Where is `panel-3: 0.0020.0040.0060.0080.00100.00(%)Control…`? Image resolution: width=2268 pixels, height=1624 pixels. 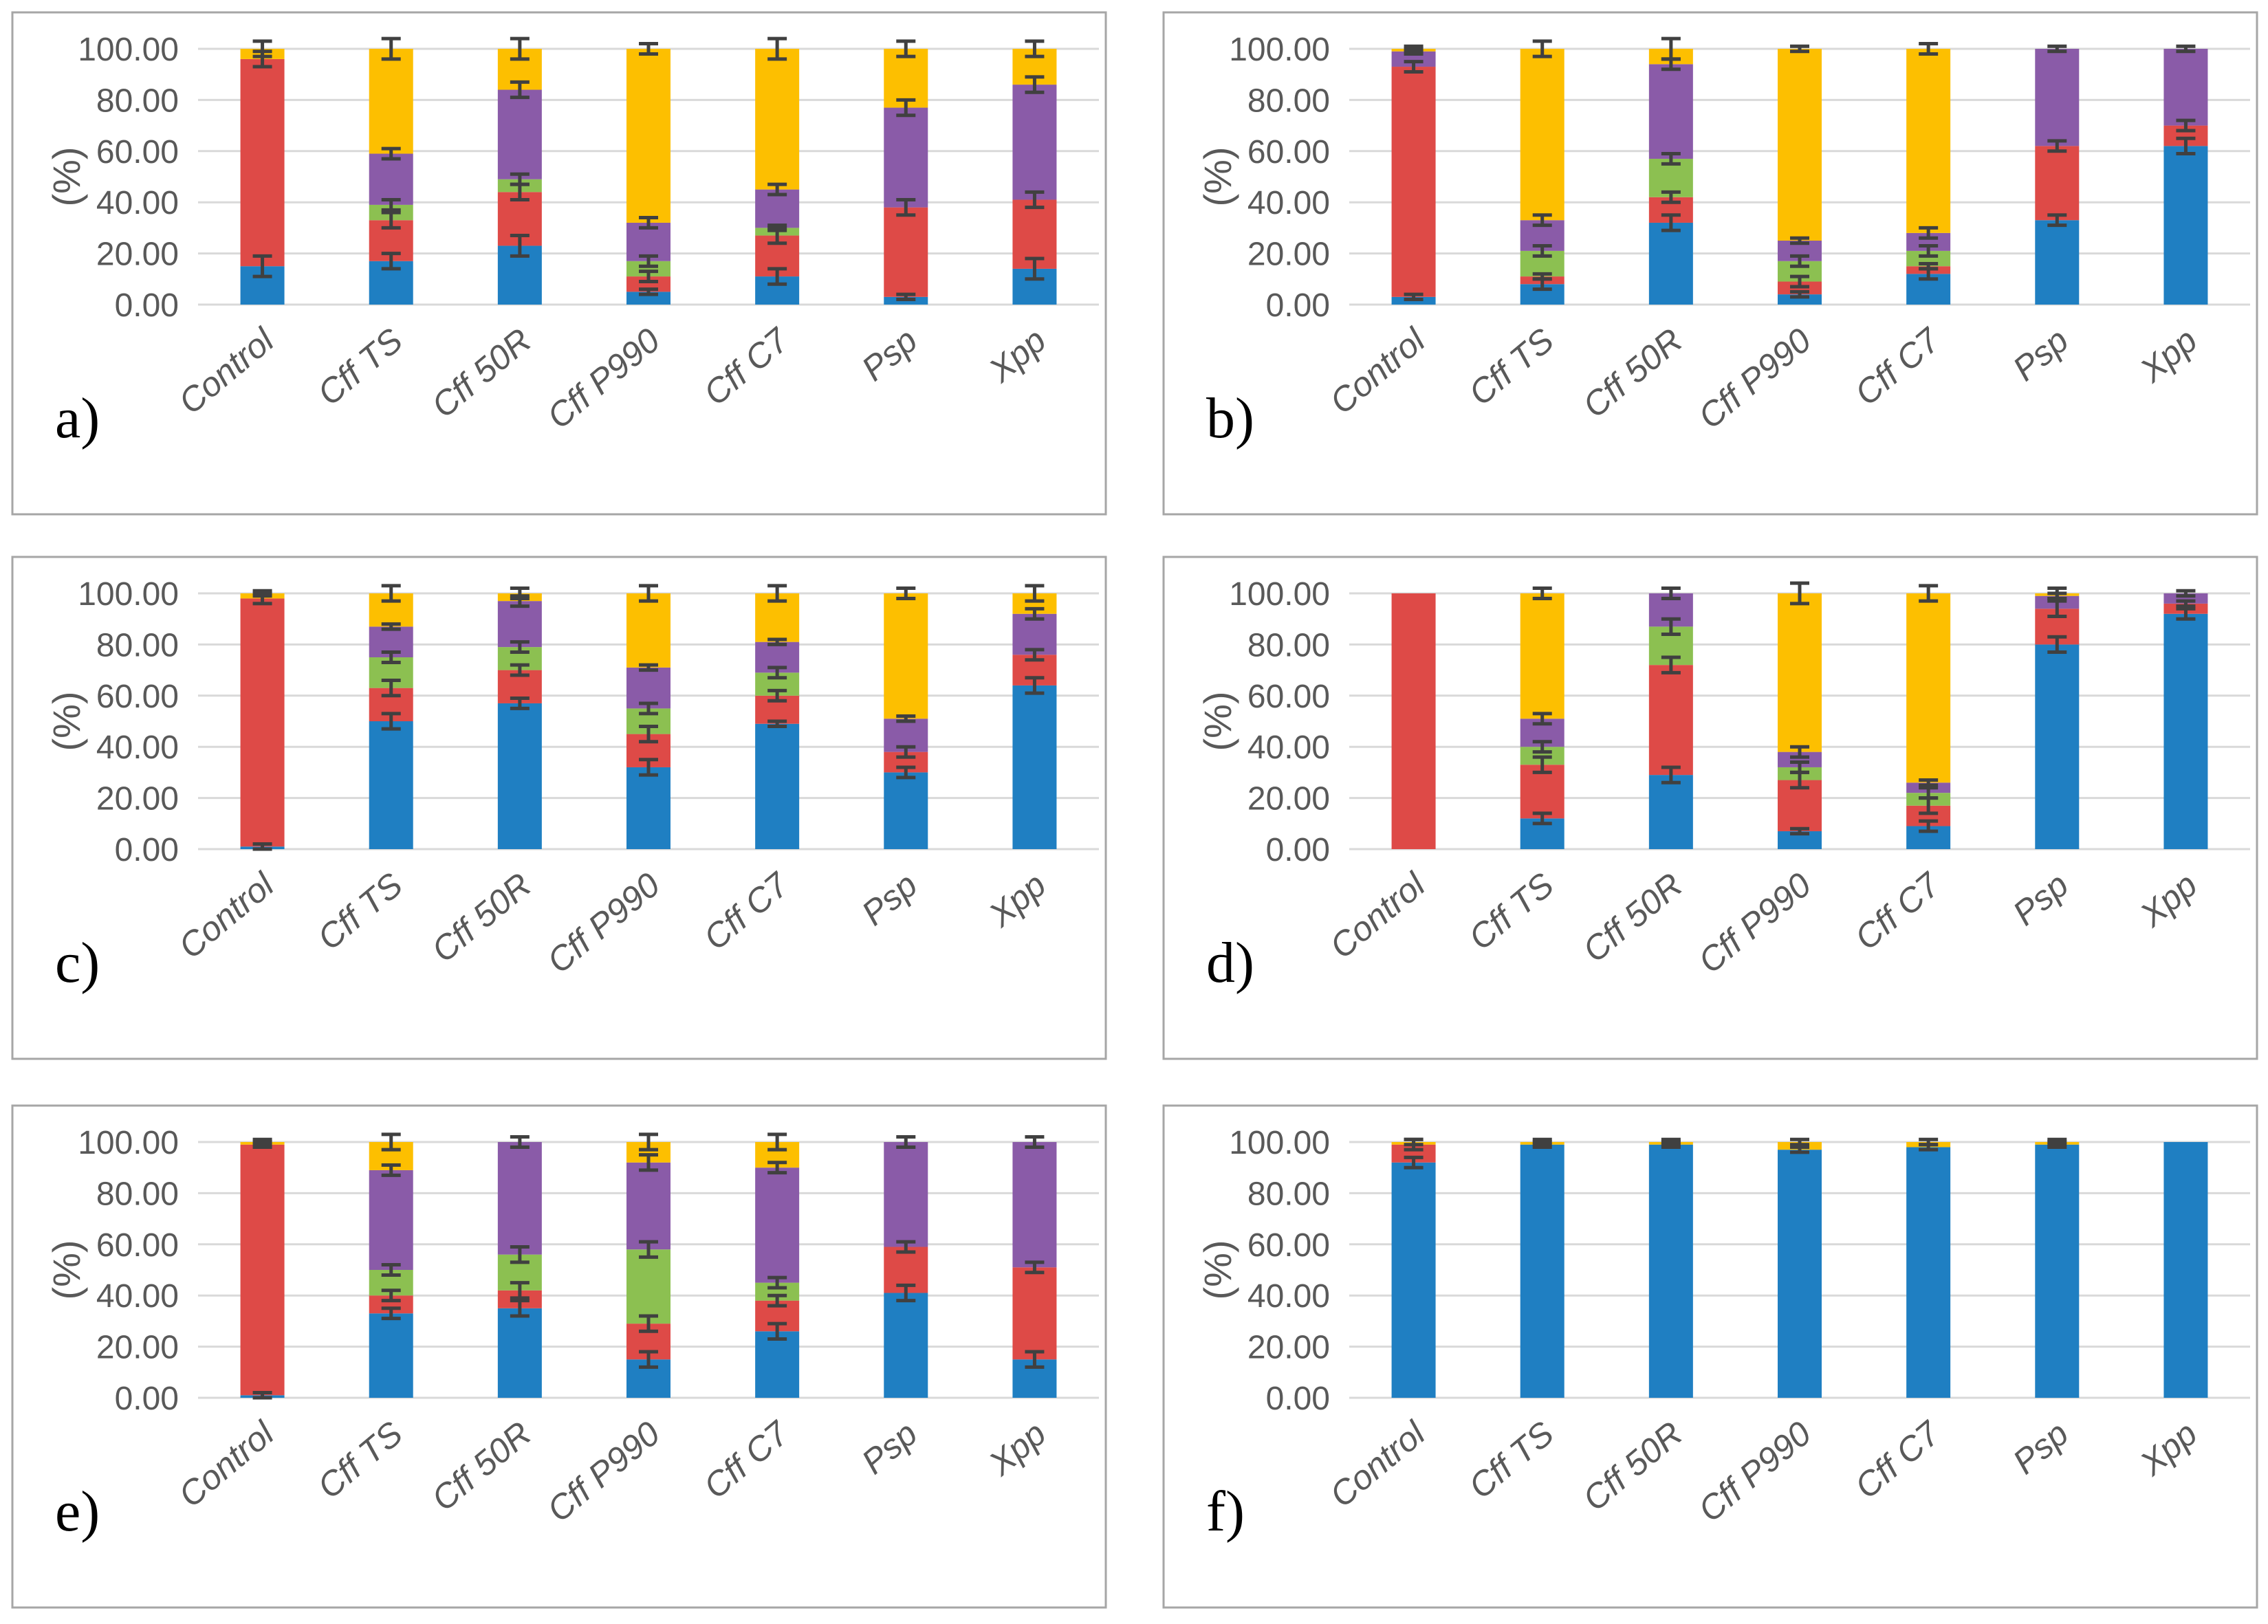
panel-3: 0.0020.0040.0060.0080.00100.00(%)Control… is located at coordinates (559, 808).